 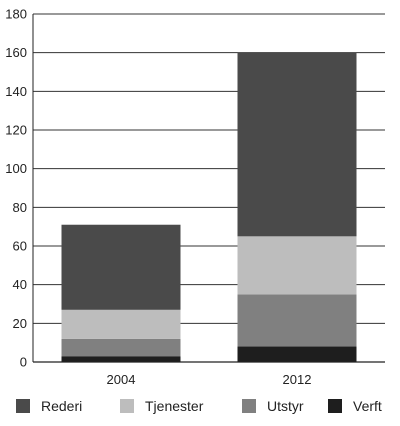 What do you see at coordinates (367, 406) in the screenshot?
I see `legend-label-verft: Verft` at bounding box center [367, 406].